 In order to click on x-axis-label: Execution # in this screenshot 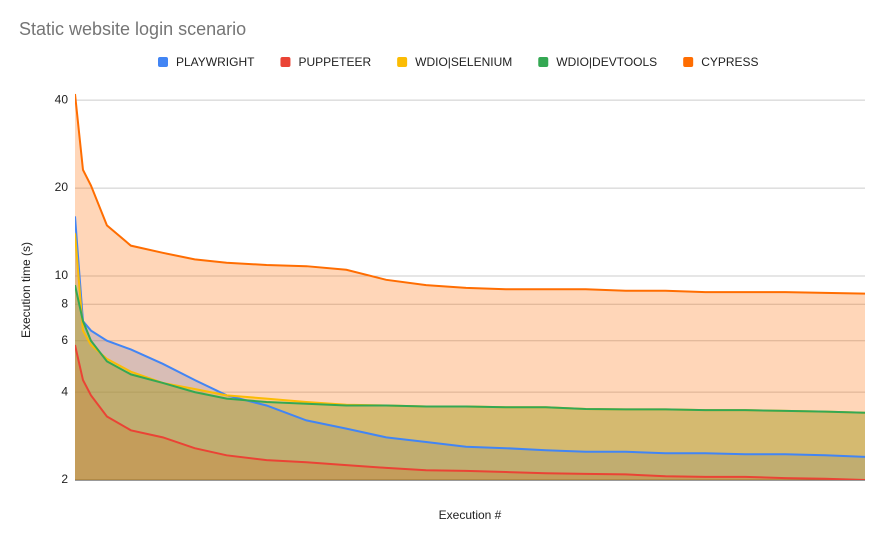, I will do `click(470, 515)`.